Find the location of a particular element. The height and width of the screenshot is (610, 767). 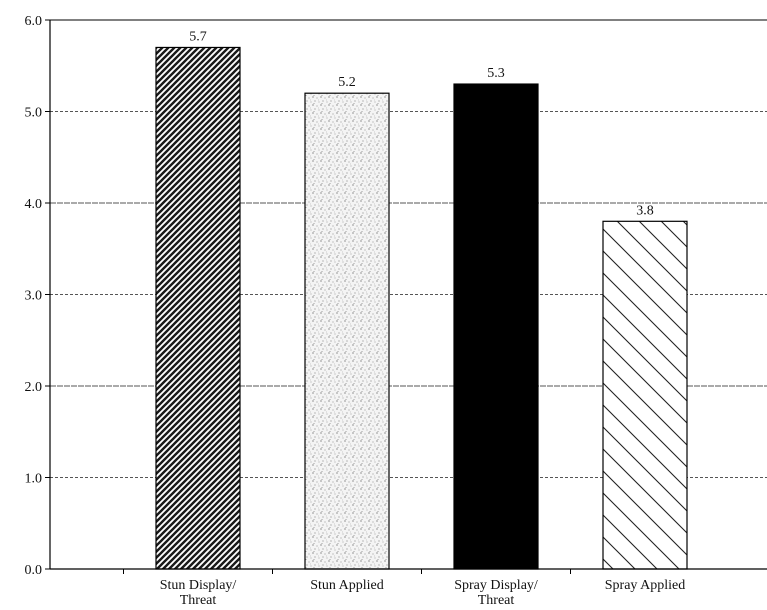

y-tick-label: 3.0 is located at coordinates (34, 296).